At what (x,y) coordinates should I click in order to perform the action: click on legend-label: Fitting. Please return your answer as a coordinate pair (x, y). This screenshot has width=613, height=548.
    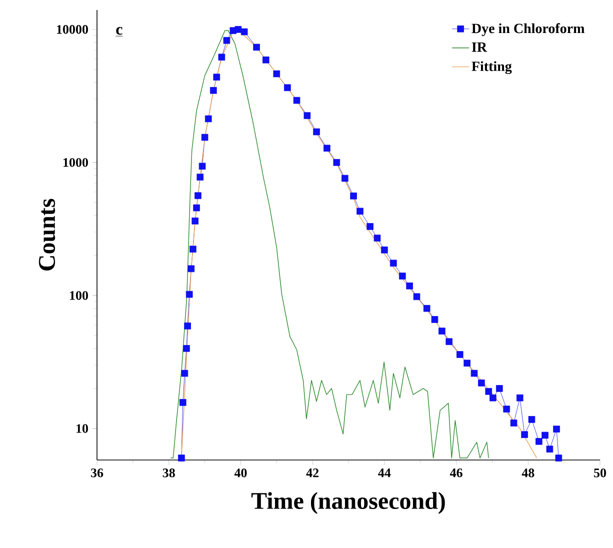
    Looking at the image, I should click on (492, 67).